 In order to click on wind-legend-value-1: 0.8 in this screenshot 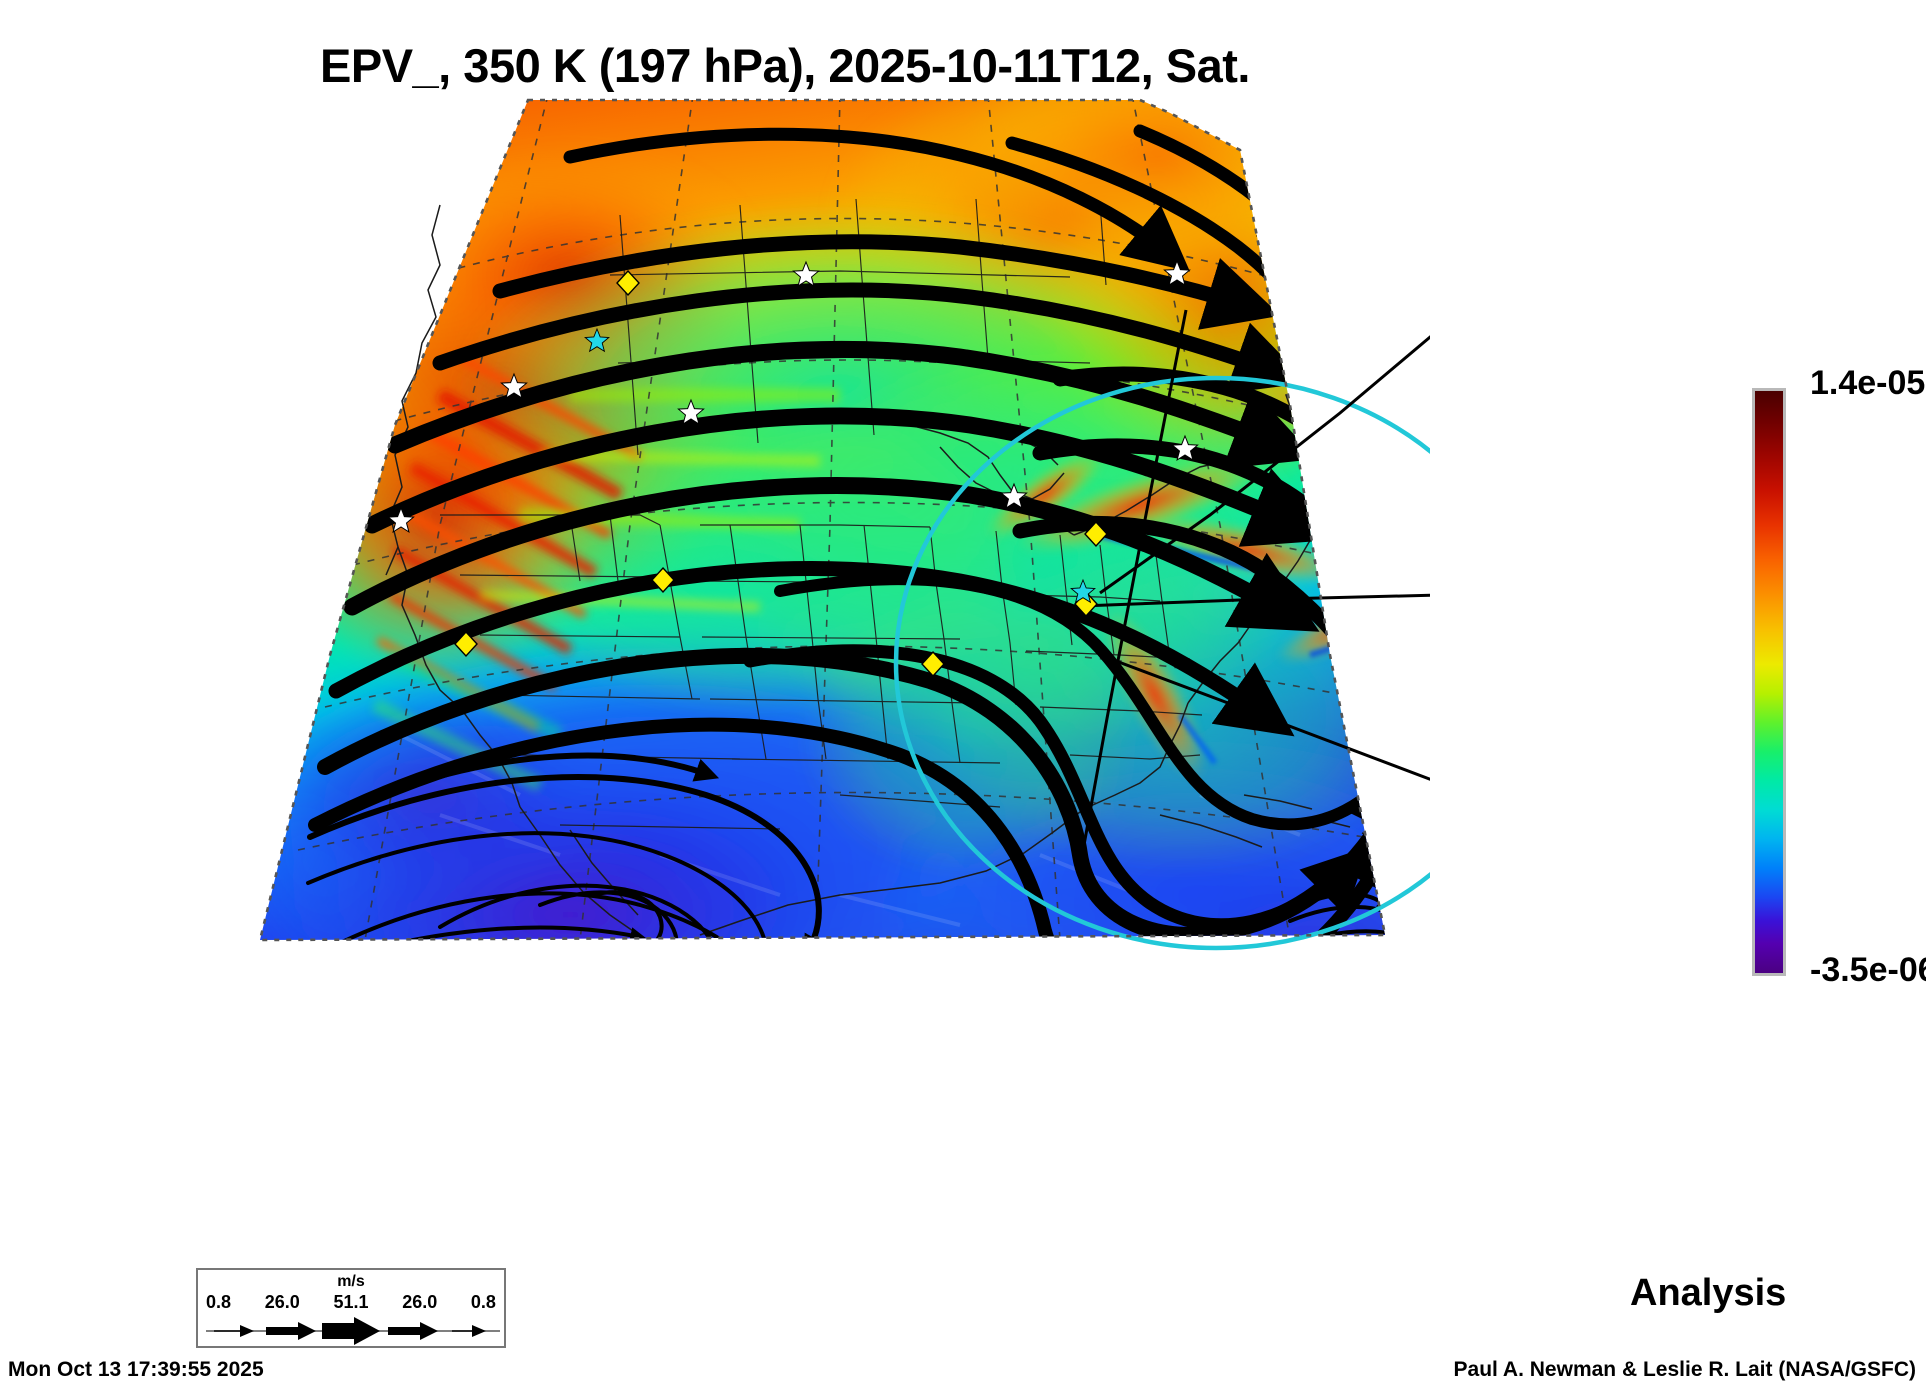, I will do `click(219, 1302)`.